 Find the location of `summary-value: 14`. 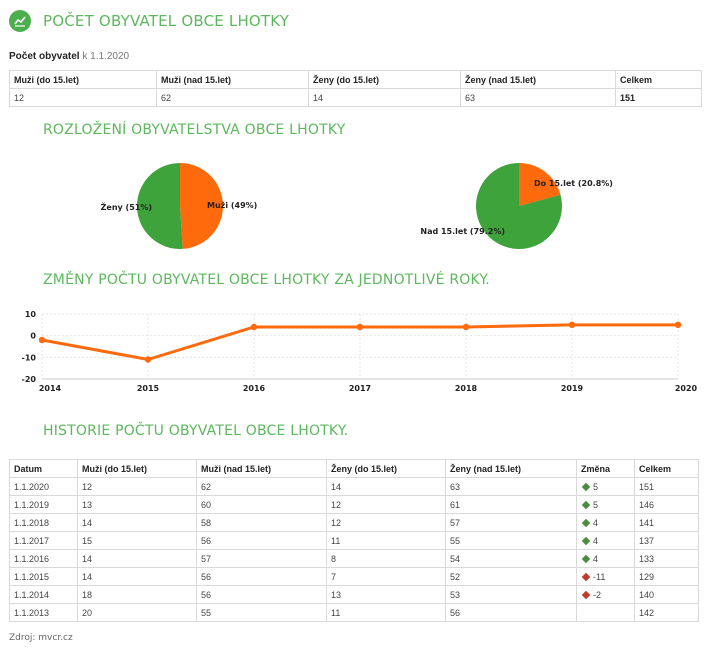

summary-value: 14 is located at coordinates (384, 97).